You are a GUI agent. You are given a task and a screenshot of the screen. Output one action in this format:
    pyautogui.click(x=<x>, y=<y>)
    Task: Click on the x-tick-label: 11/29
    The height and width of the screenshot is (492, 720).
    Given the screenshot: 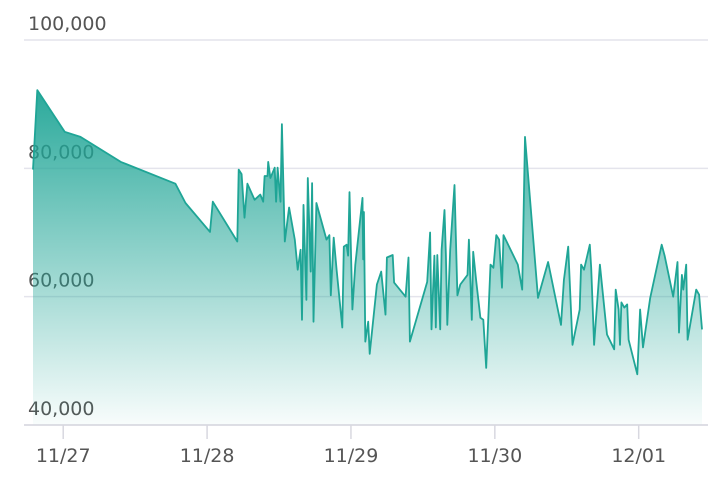 What is the action you would take?
    pyautogui.click(x=351, y=456)
    